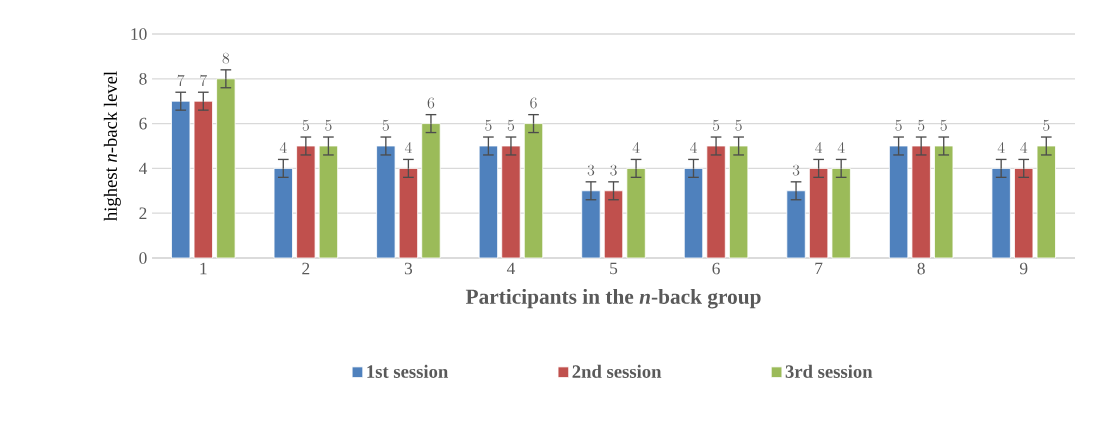  What do you see at coordinates (716, 268) in the screenshot?
I see `x-tick-label: 6` at bounding box center [716, 268].